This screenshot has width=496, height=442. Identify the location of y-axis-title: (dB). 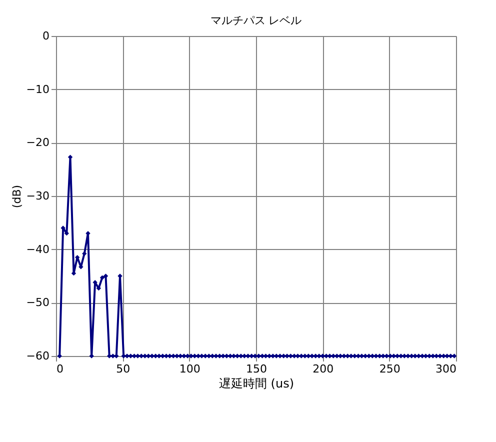
(17, 196).